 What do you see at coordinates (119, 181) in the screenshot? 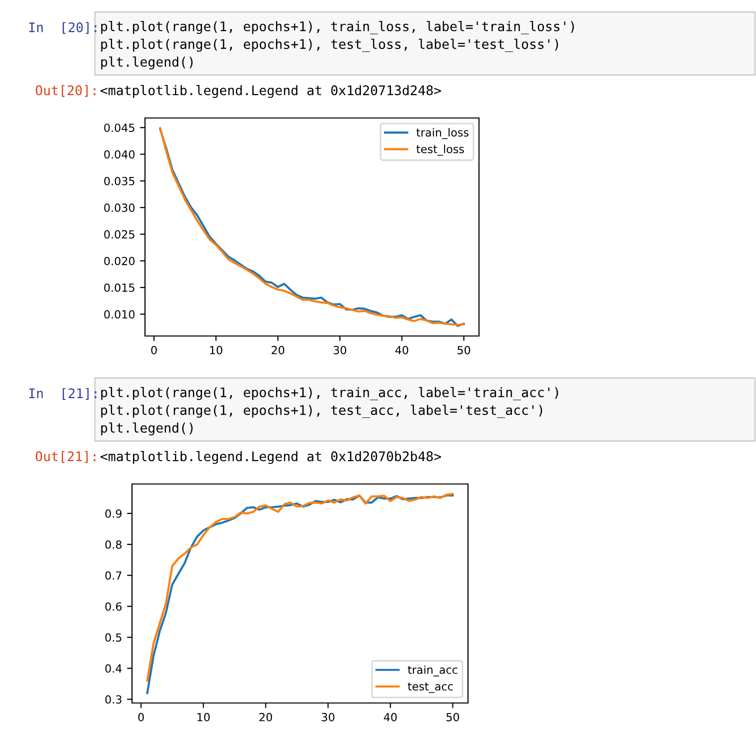
I see `y-tick-label: 0.035` at bounding box center [119, 181].